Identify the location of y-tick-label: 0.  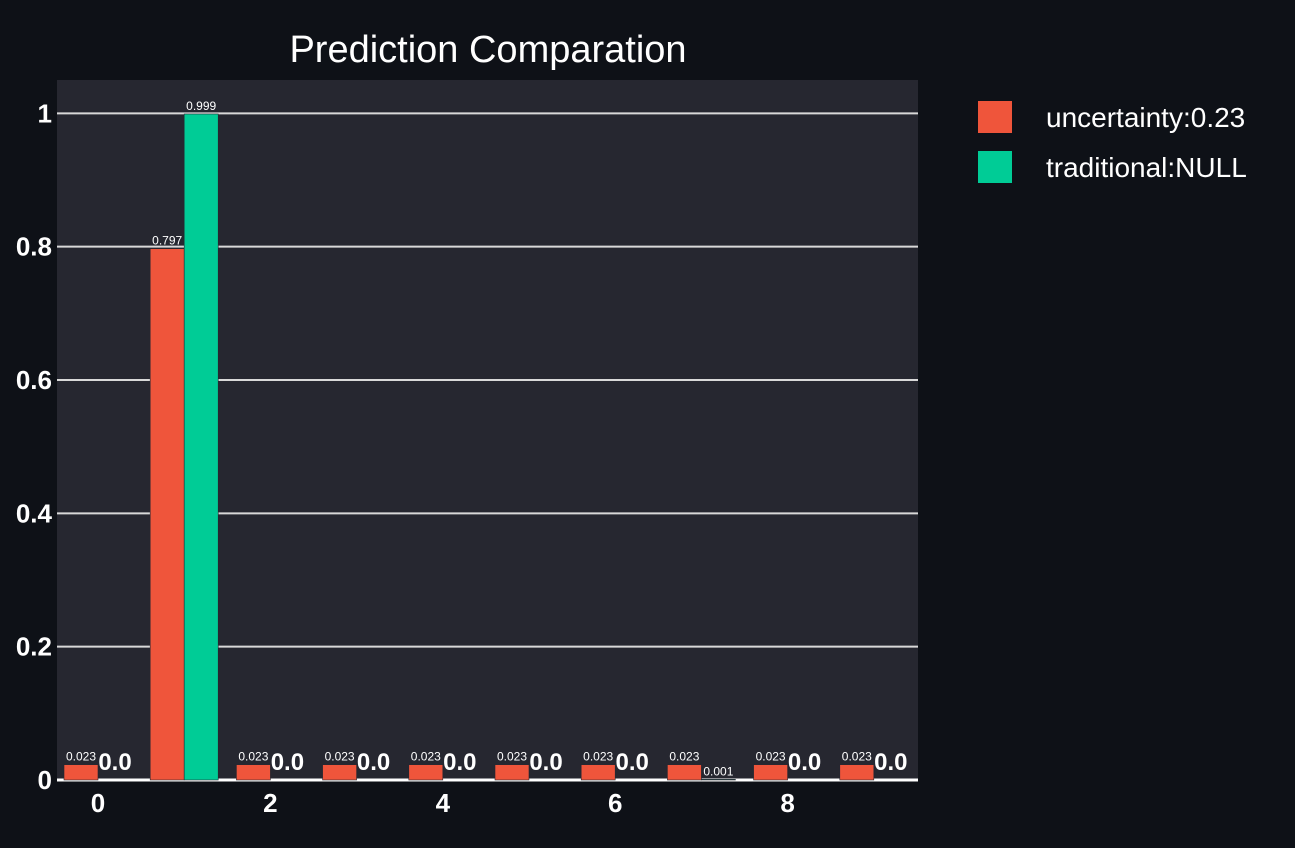
(45, 780).